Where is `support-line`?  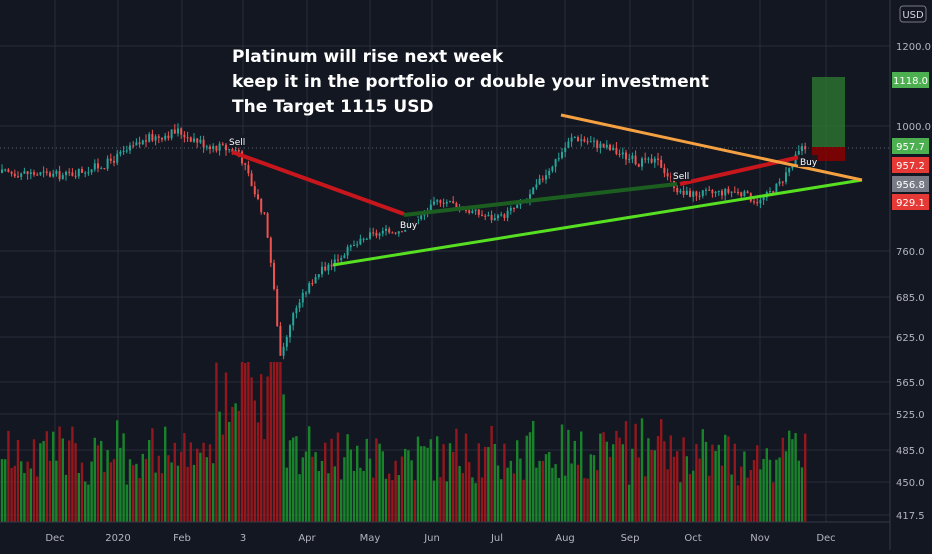 support-line is located at coordinates (597, 222).